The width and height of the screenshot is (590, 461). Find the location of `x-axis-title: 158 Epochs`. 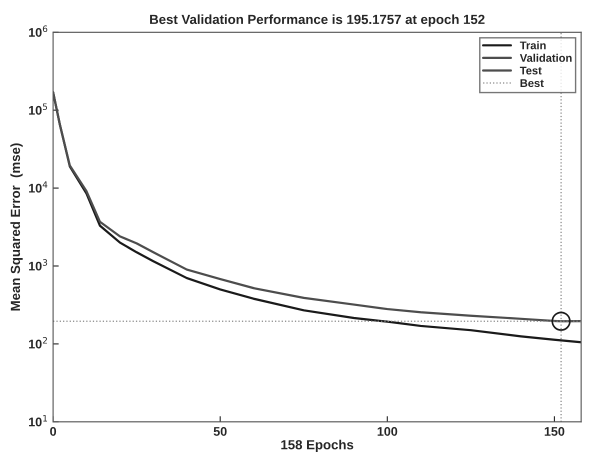

x-axis-title: 158 Epochs is located at coordinates (317, 446).